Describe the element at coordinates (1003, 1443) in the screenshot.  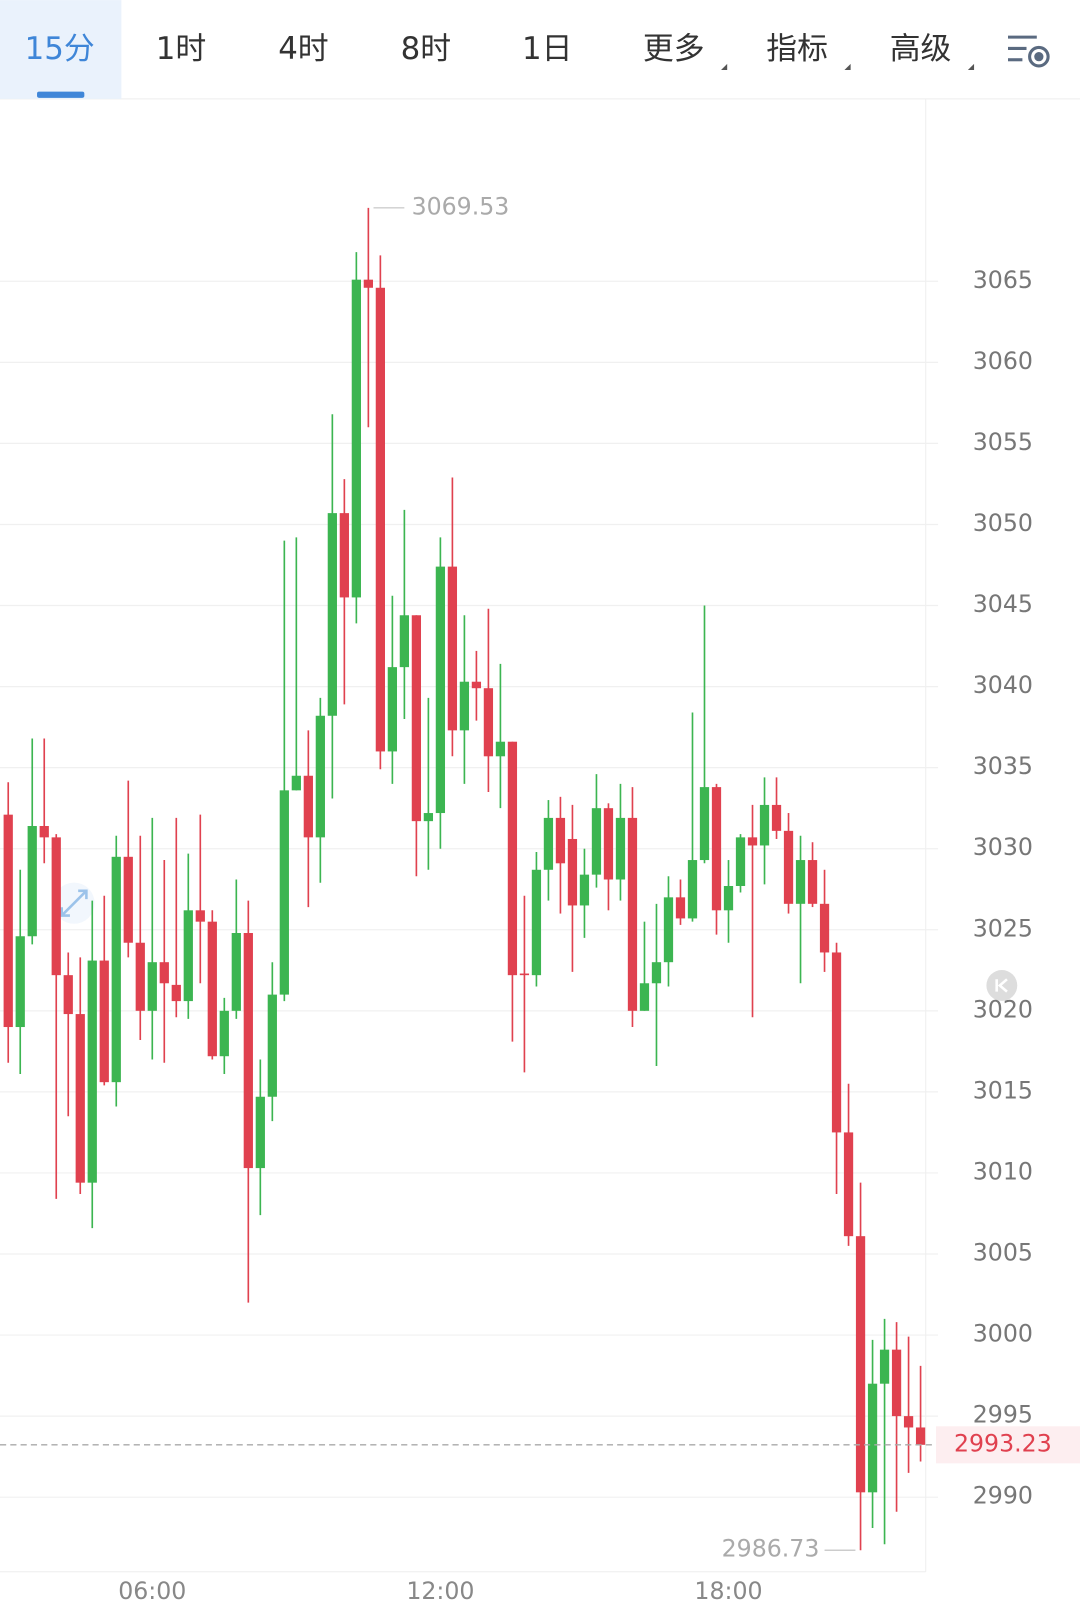
I see `last-price-label: 2993.23` at that location.